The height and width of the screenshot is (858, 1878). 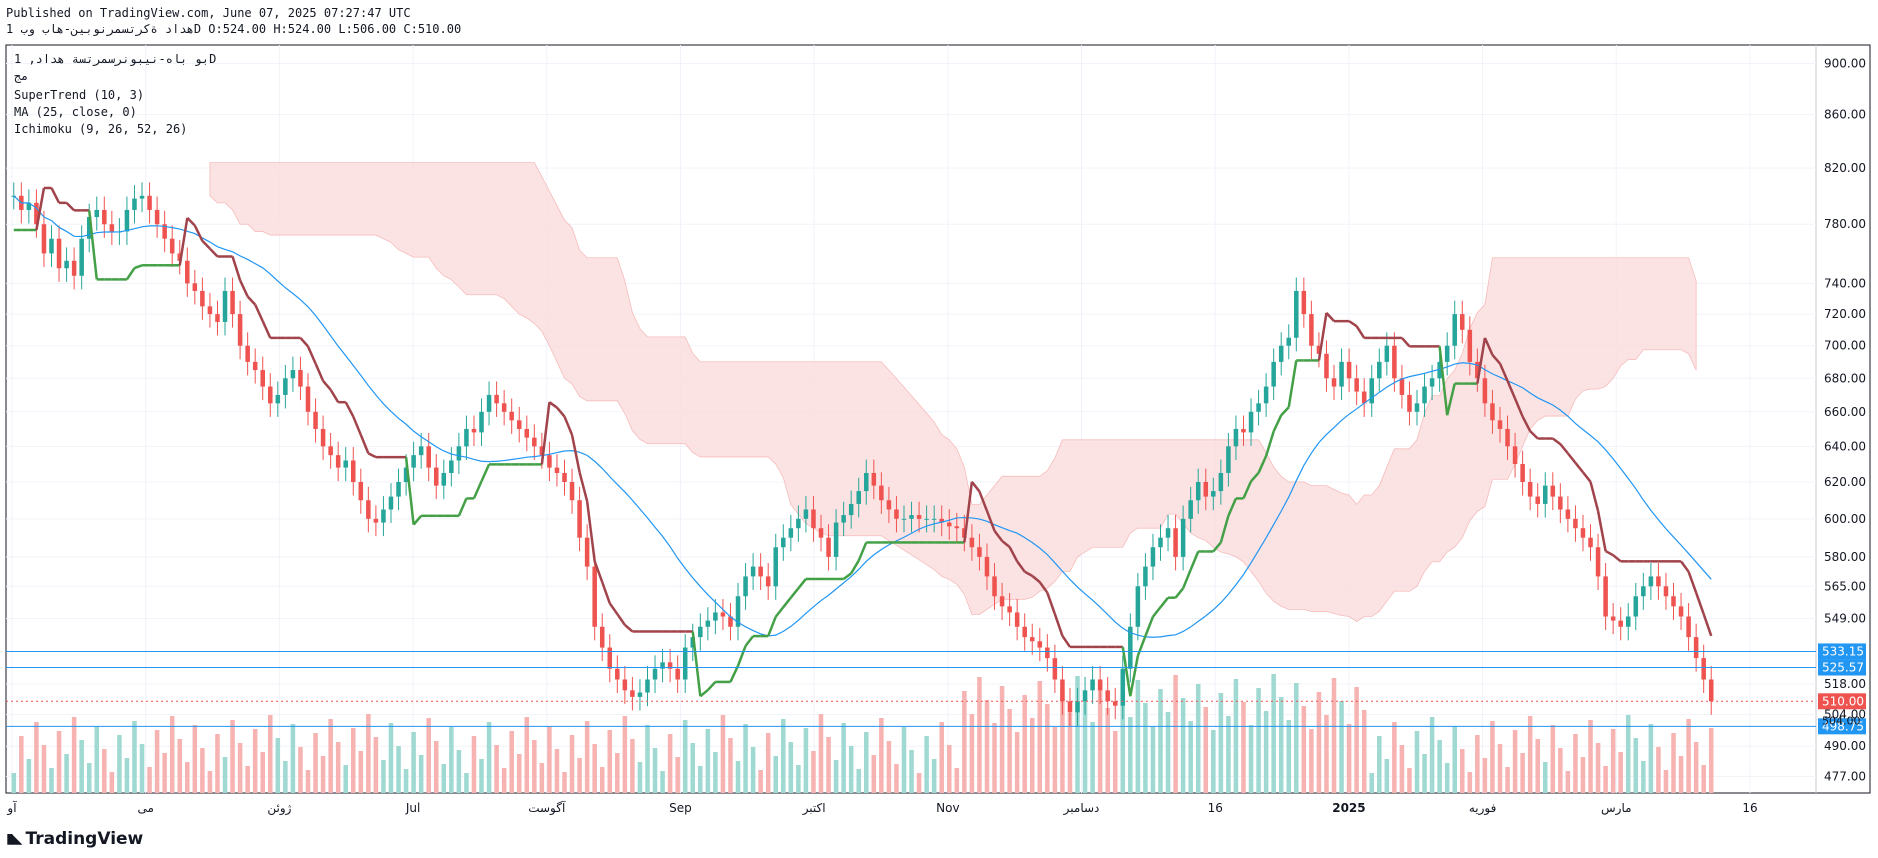 I want to click on legend-ma: MA (25, close, 0), so click(x=75, y=112).